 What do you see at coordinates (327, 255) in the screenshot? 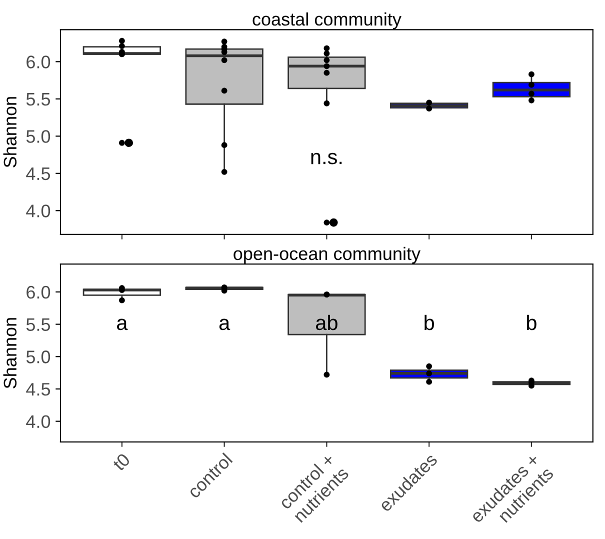
I see `chart-title: open-ocean community` at bounding box center [327, 255].